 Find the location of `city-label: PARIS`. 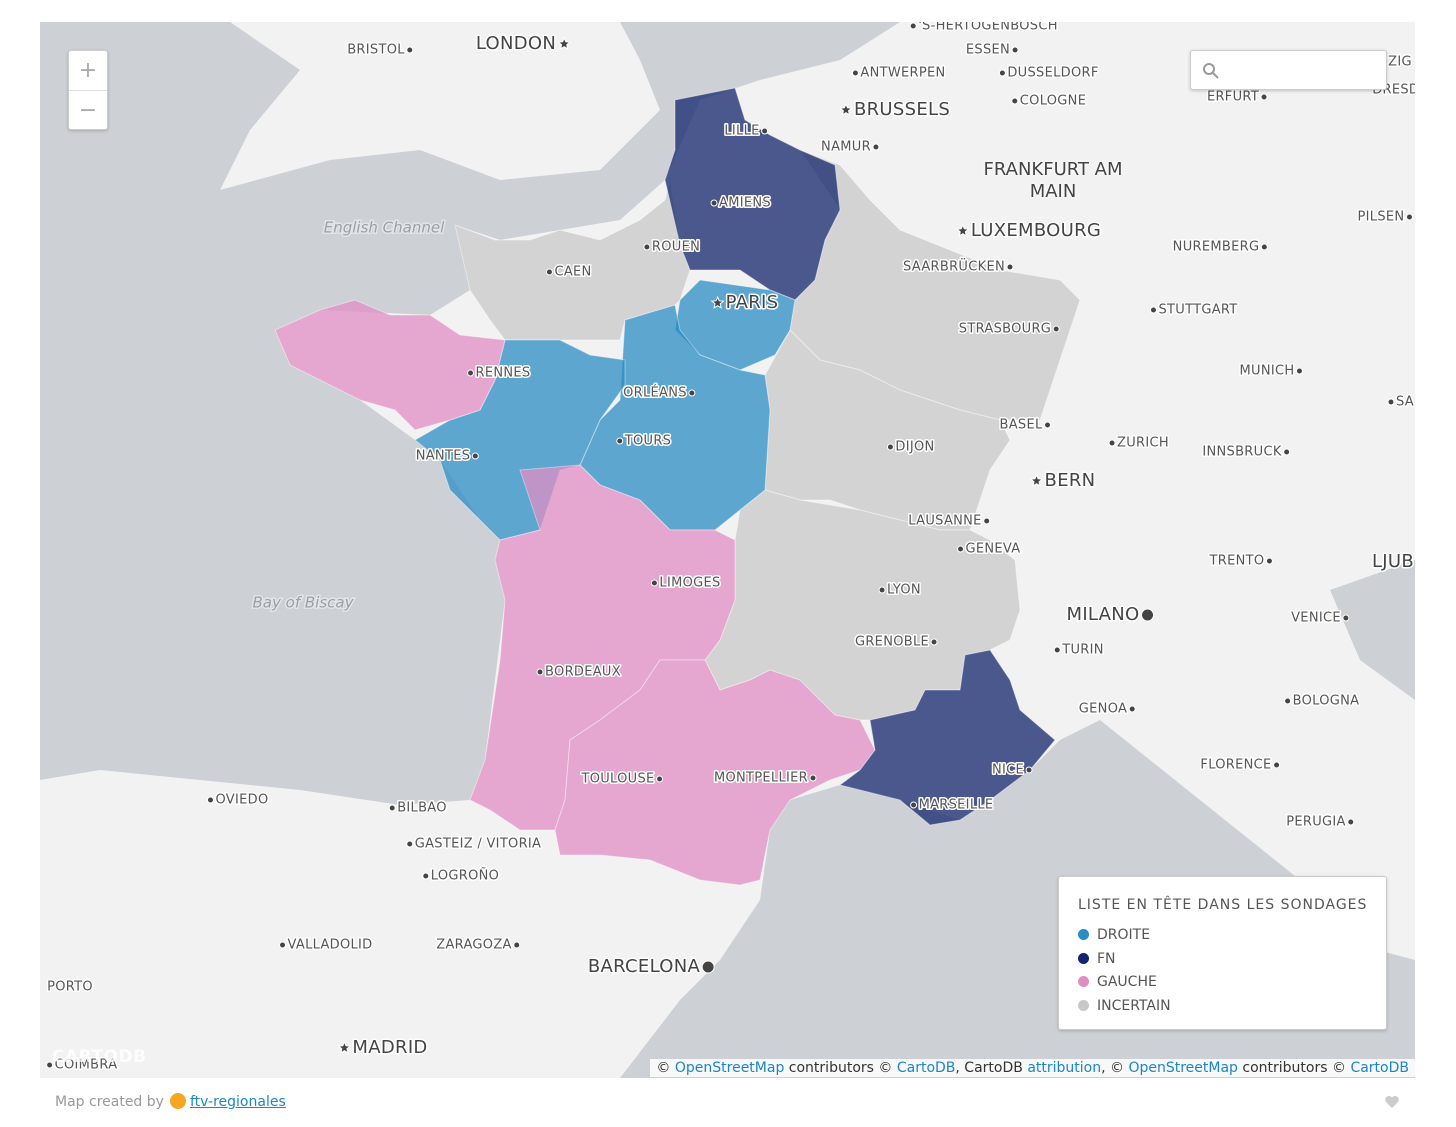

city-label: PARIS is located at coordinates (752, 302).